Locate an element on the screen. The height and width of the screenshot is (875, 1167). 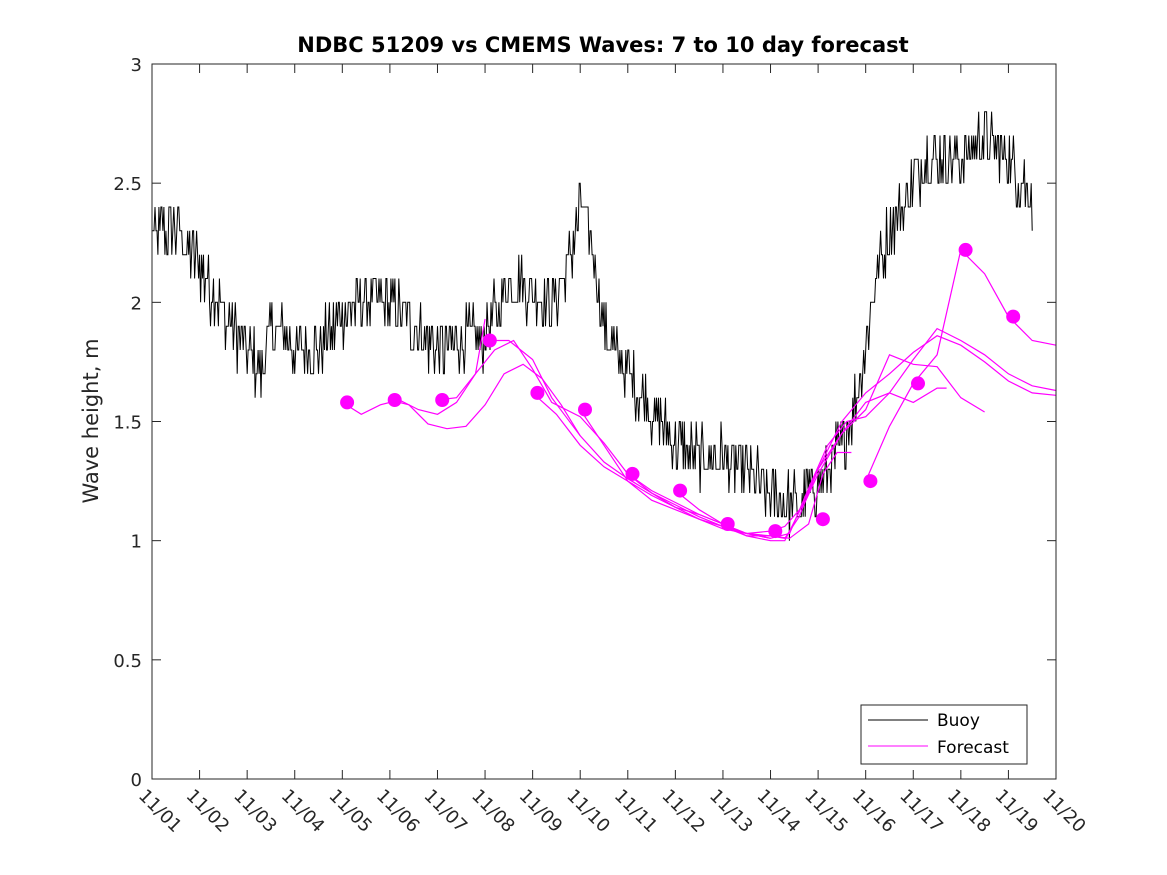
y-axis-label: Wave height, m is located at coordinates (91, 420).